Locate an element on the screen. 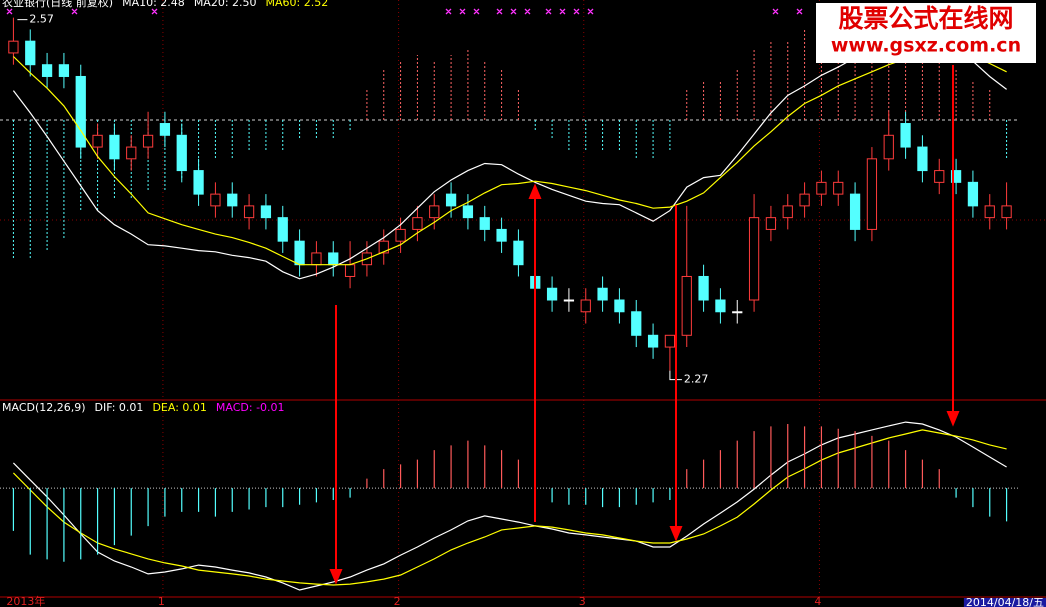 Image resolution: width=1046 pixels, height=607 pixels. low-label: 2.27 is located at coordinates (696, 379).